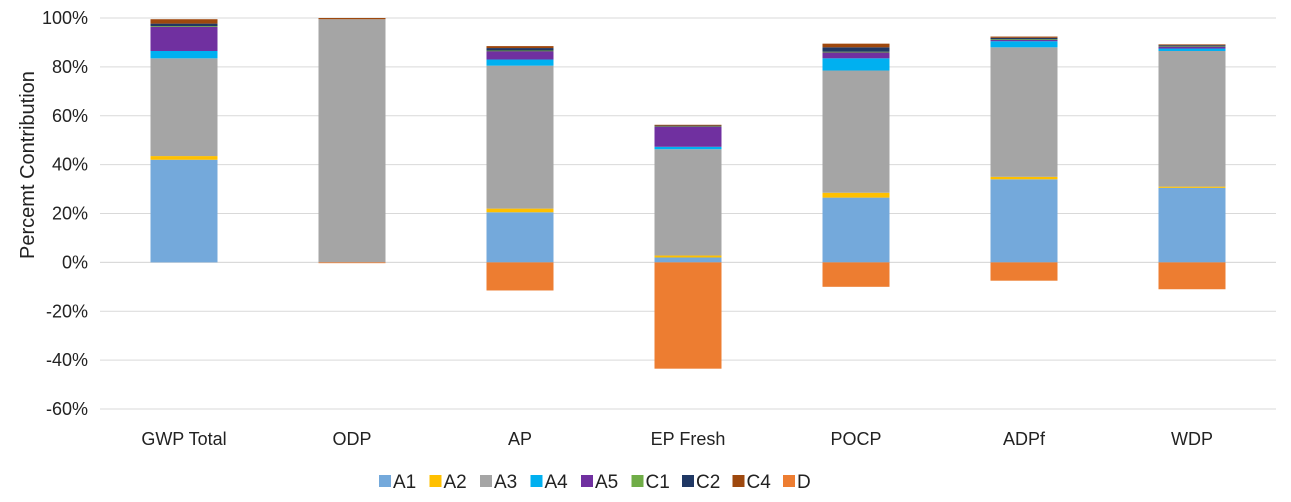 This screenshot has width=1291, height=502. Describe the element at coordinates (520, 62) in the screenshot. I see `bar-segment-a4-ap` at that location.